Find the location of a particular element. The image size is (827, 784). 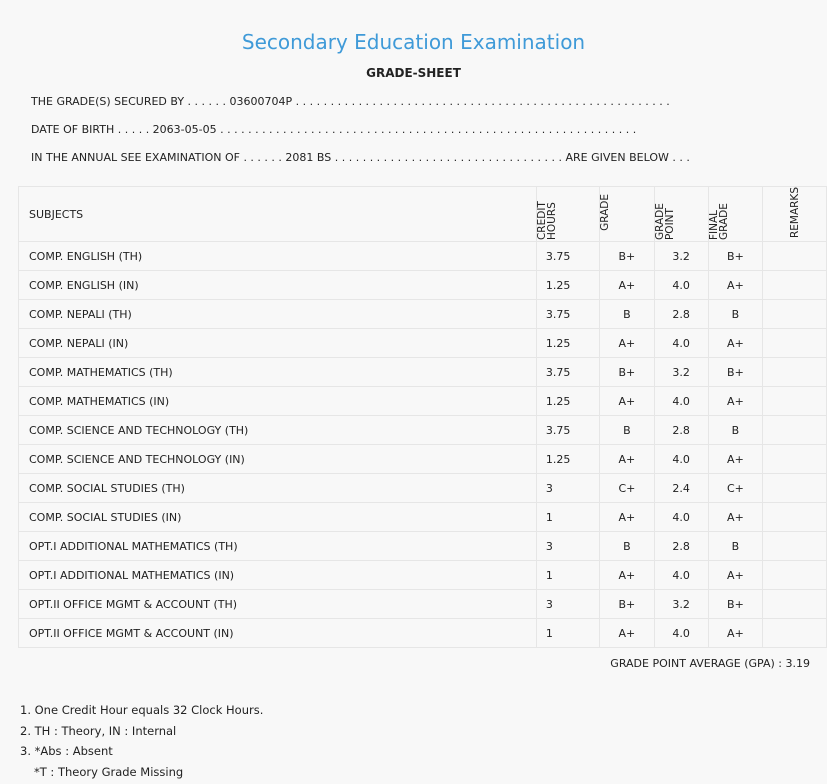

column-header: SUBJECTS is located at coordinates (277, 214).